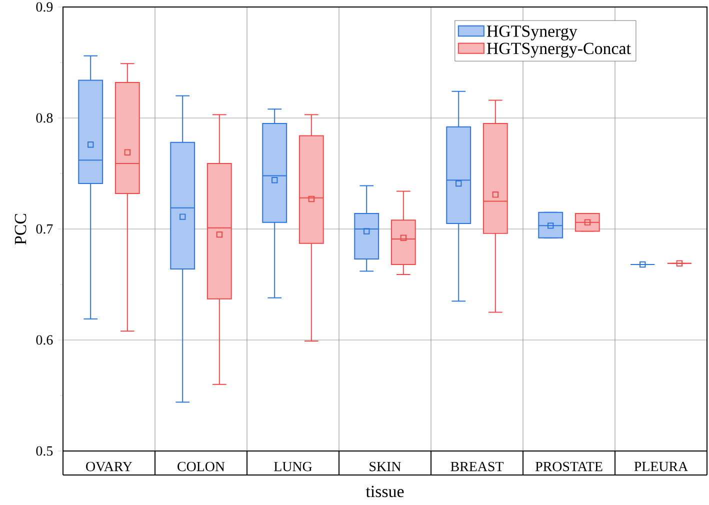  Describe the element at coordinates (558, 50) in the screenshot. I see `legend-label: HGTSynergy-Concat` at that location.